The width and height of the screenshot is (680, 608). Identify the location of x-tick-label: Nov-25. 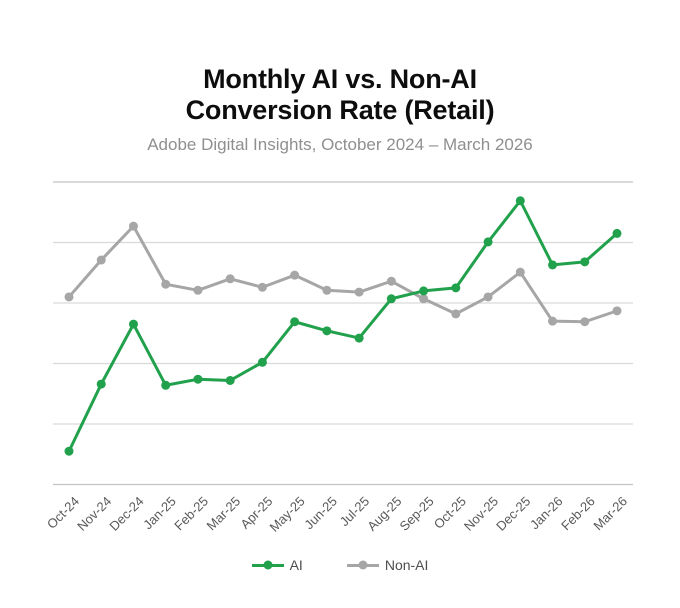
(481, 514).